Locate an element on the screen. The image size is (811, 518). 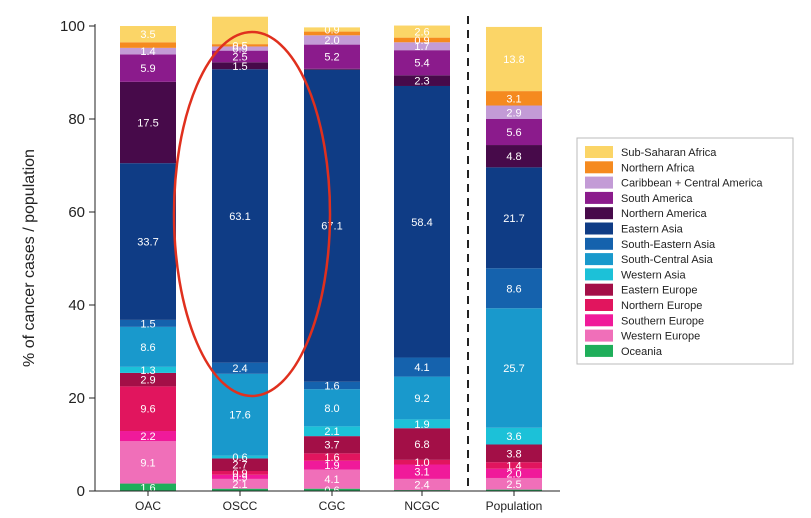
legend-label: Western Europe is located at coordinates (660, 337).